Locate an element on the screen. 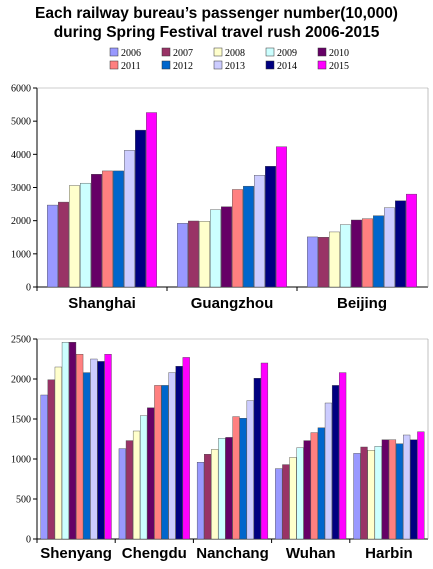  bar-guangzhou-2007 is located at coordinates (193, 254).